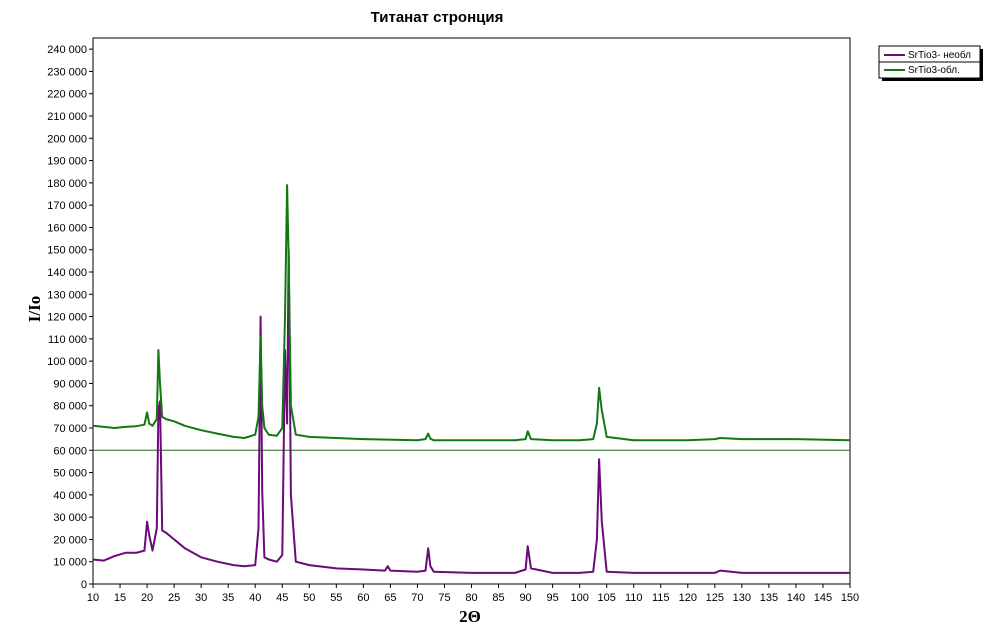 This screenshot has width=988, height=631. What do you see at coordinates (579, 598) in the screenshot?
I see `x-tick-label: 100` at bounding box center [579, 598].